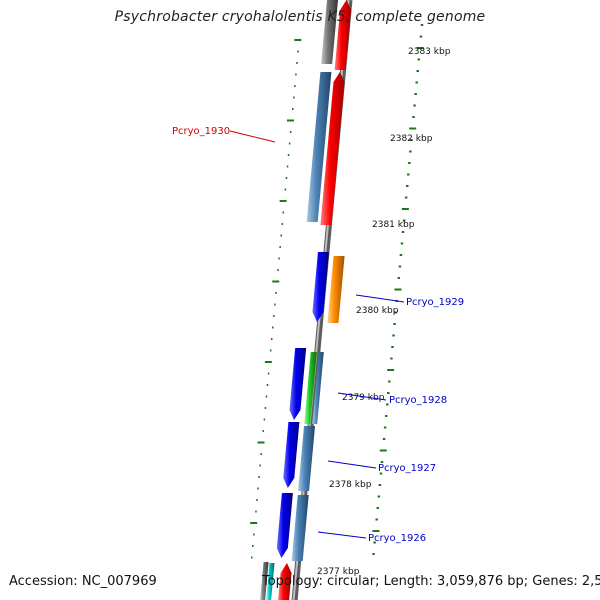  I want to click on scale-label-2379: 2379 kbp, so click(363, 398).